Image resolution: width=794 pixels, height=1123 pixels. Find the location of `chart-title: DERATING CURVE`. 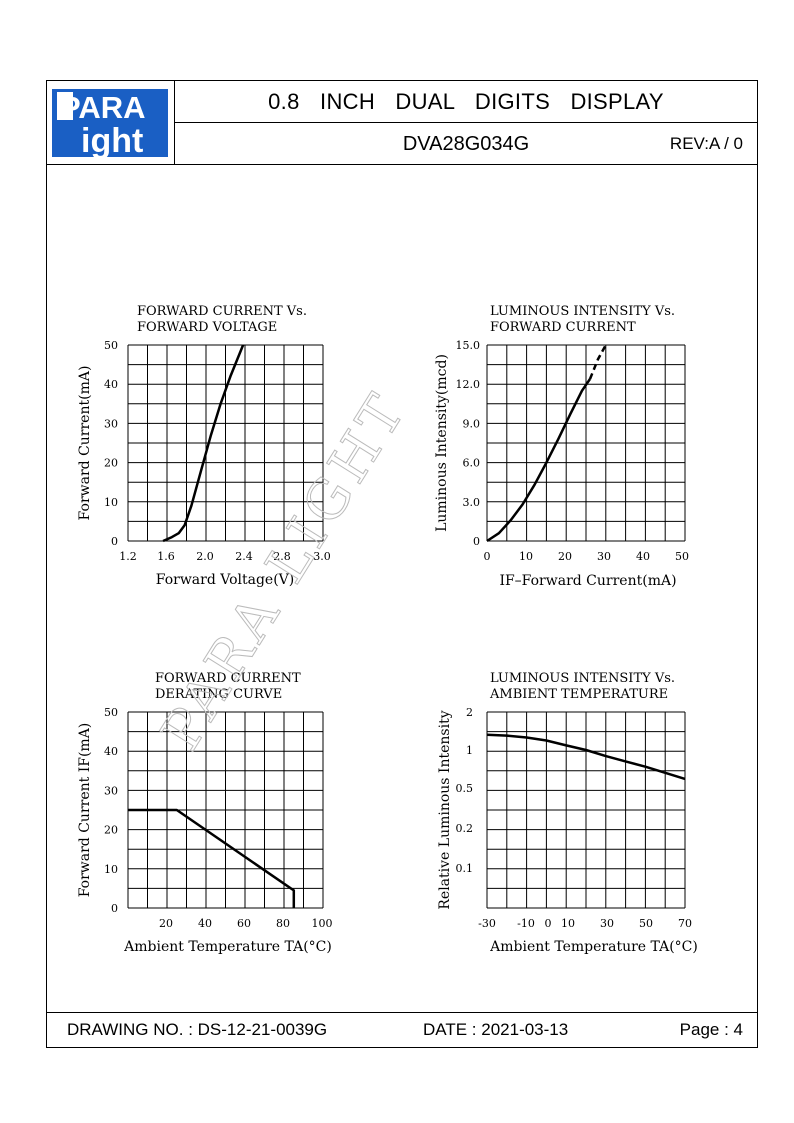

chart-title: DERATING CURVE is located at coordinates (218, 694).